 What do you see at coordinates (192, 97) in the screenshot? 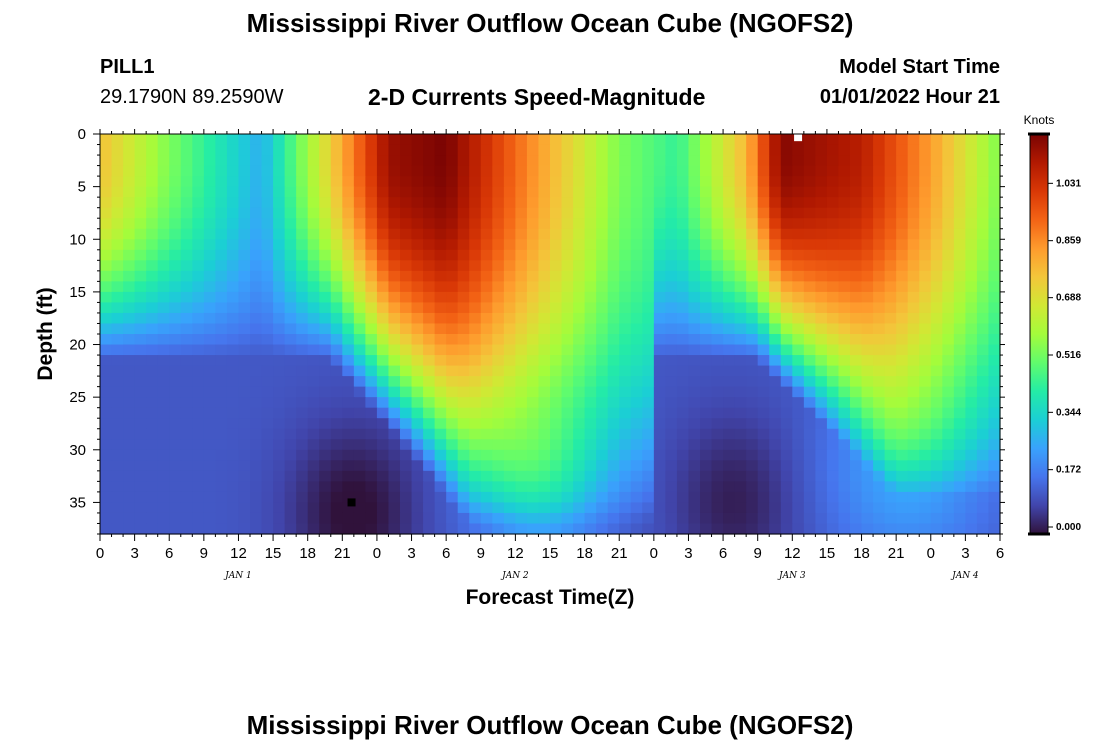
I see `station-coordinates: 29.1790N 89.2590W` at bounding box center [192, 97].